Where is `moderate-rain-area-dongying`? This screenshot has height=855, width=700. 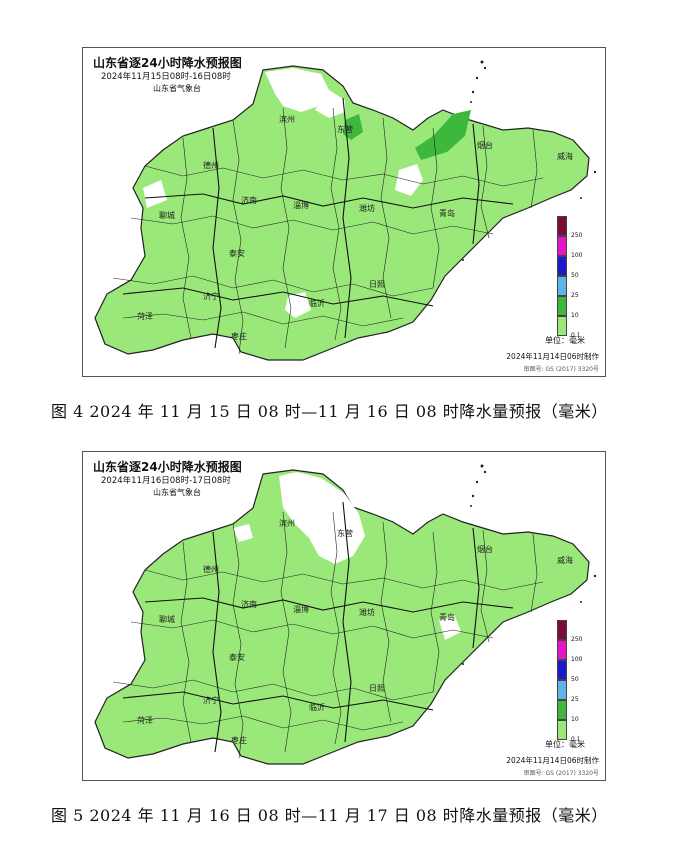
moderate-rain-area-dongying is located at coordinates (353, 127).